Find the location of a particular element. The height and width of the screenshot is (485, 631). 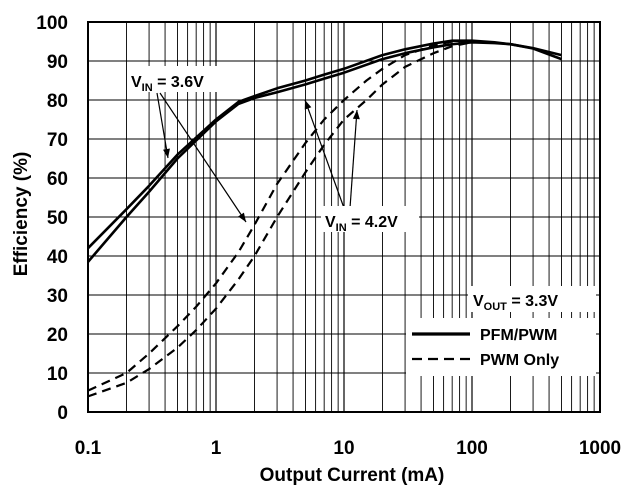

annotation-vin-4v2: VIN = 4.2V is located at coordinates (370, 220).